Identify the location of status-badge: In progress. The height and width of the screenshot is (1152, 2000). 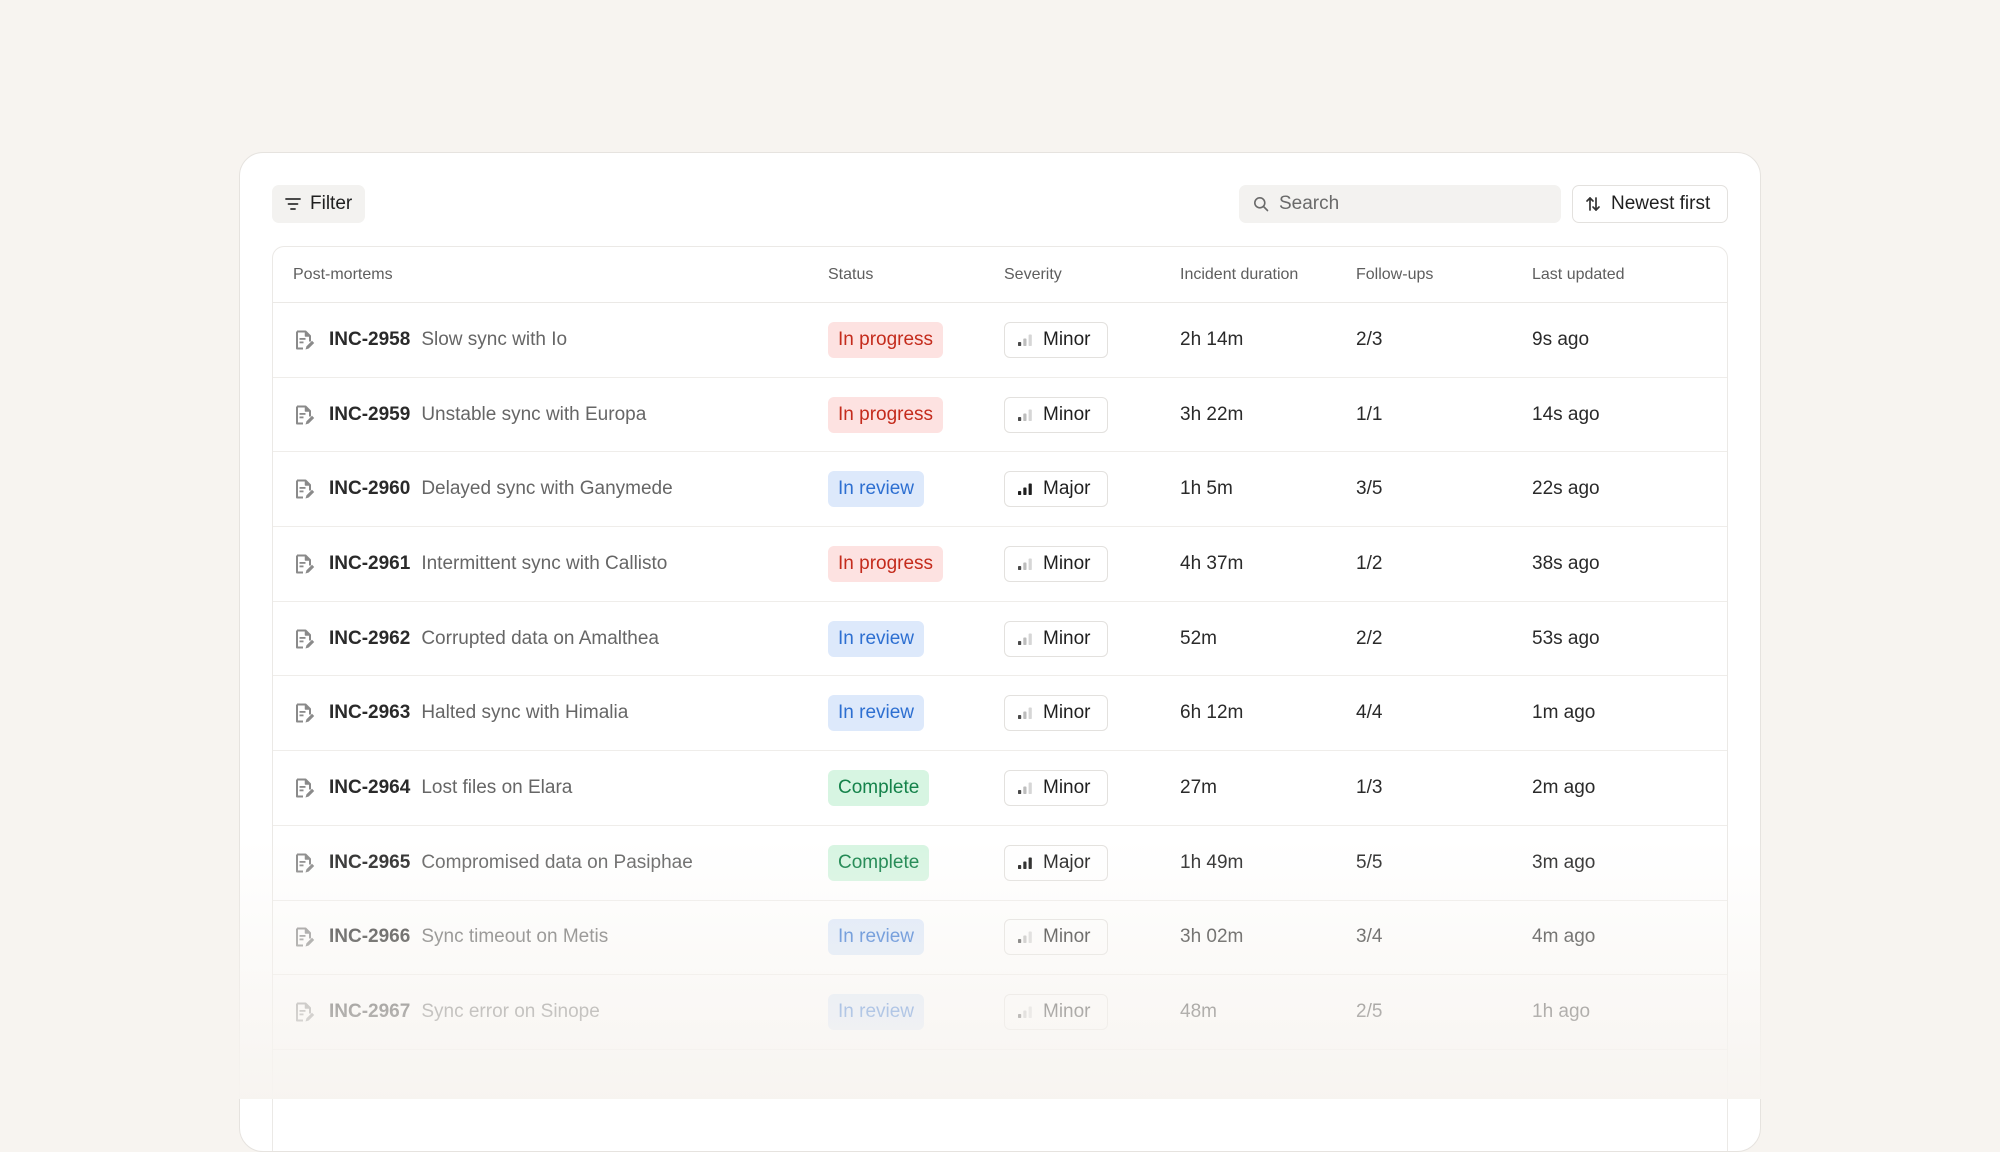
(885, 340).